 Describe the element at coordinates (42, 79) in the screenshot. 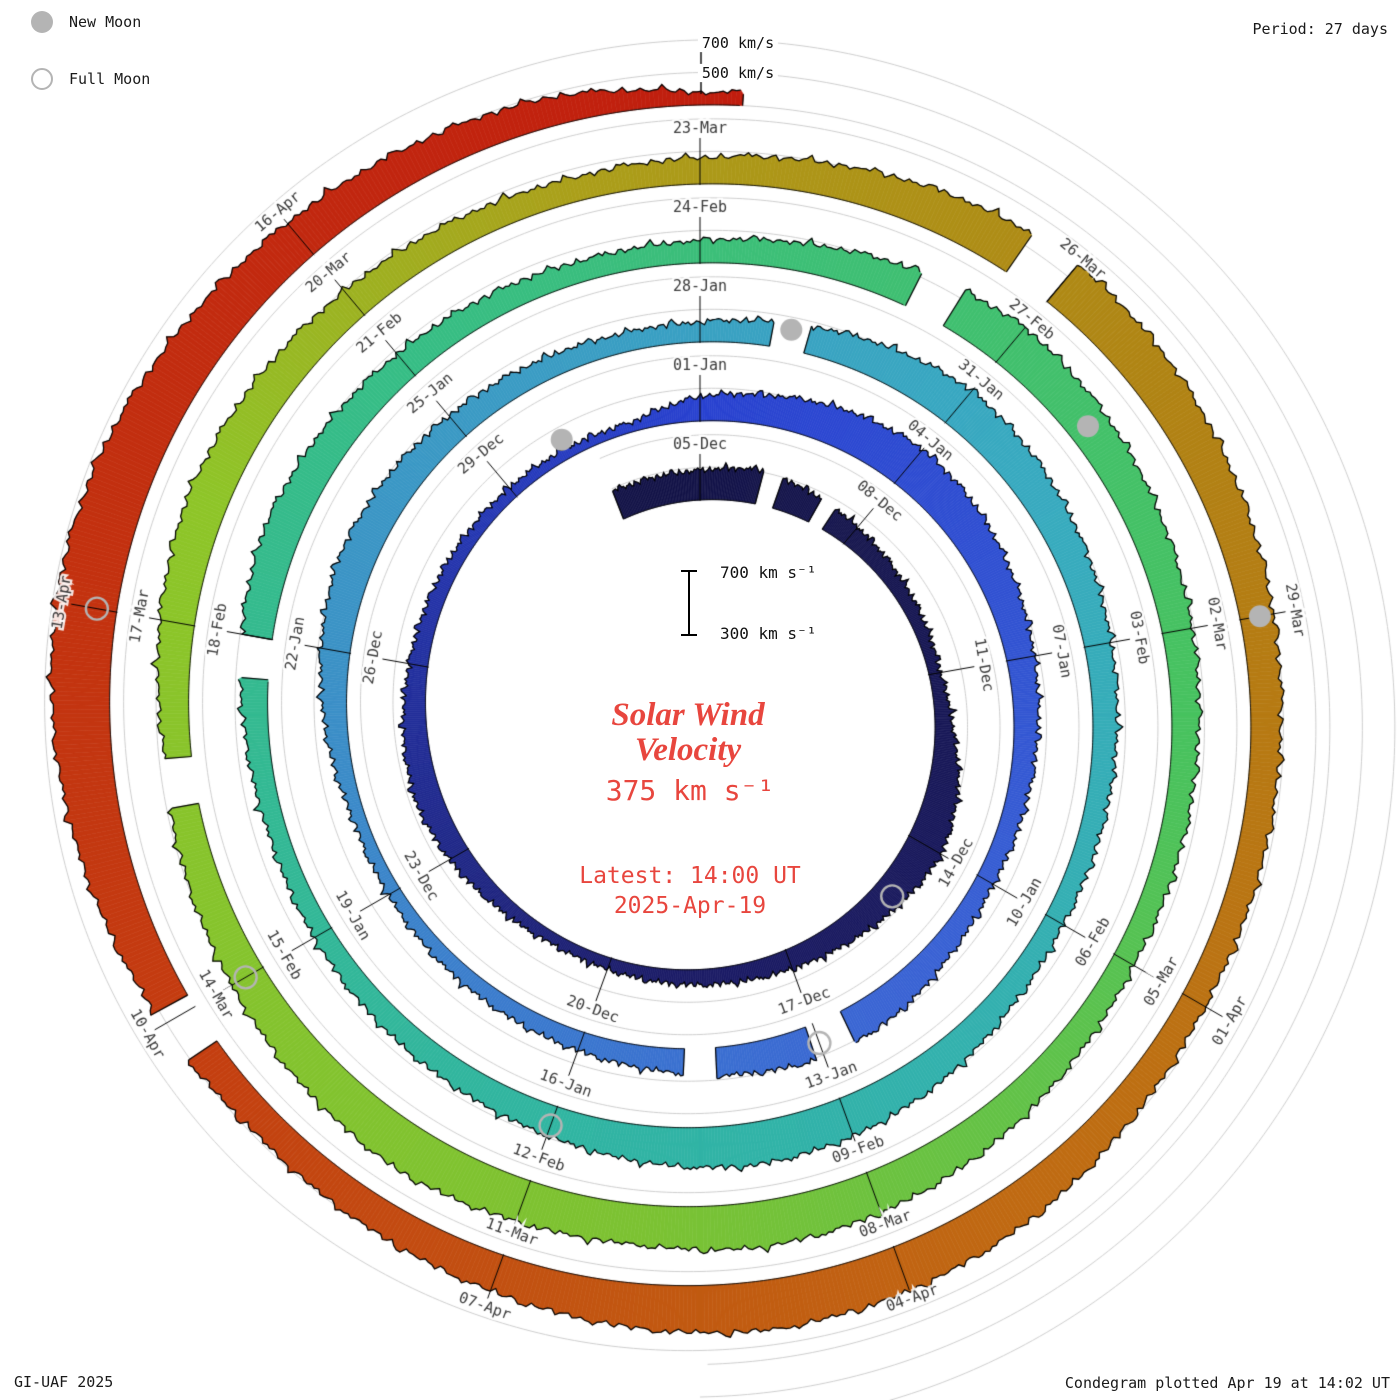

I see `full-moon-icon` at that location.